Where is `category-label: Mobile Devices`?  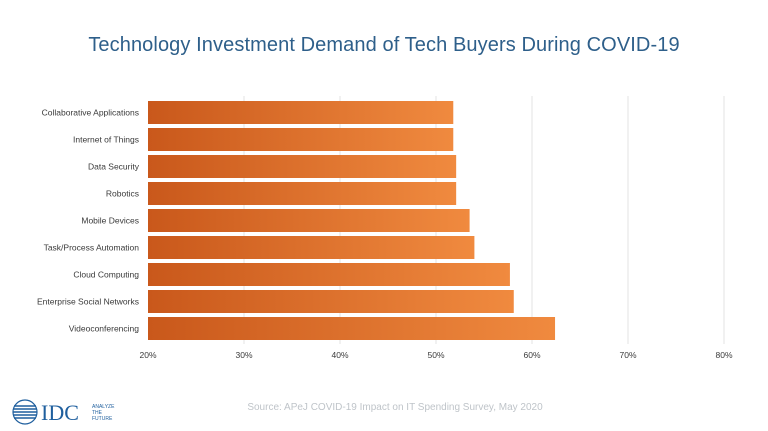
category-label: Mobile Devices is located at coordinates (110, 221).